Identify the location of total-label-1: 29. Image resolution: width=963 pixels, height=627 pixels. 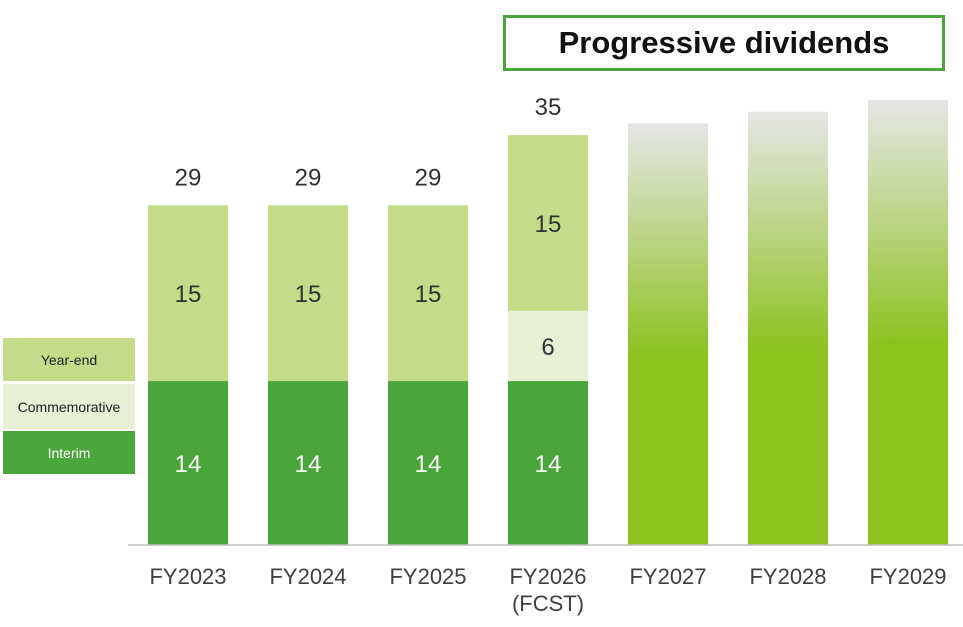
(308, 177).